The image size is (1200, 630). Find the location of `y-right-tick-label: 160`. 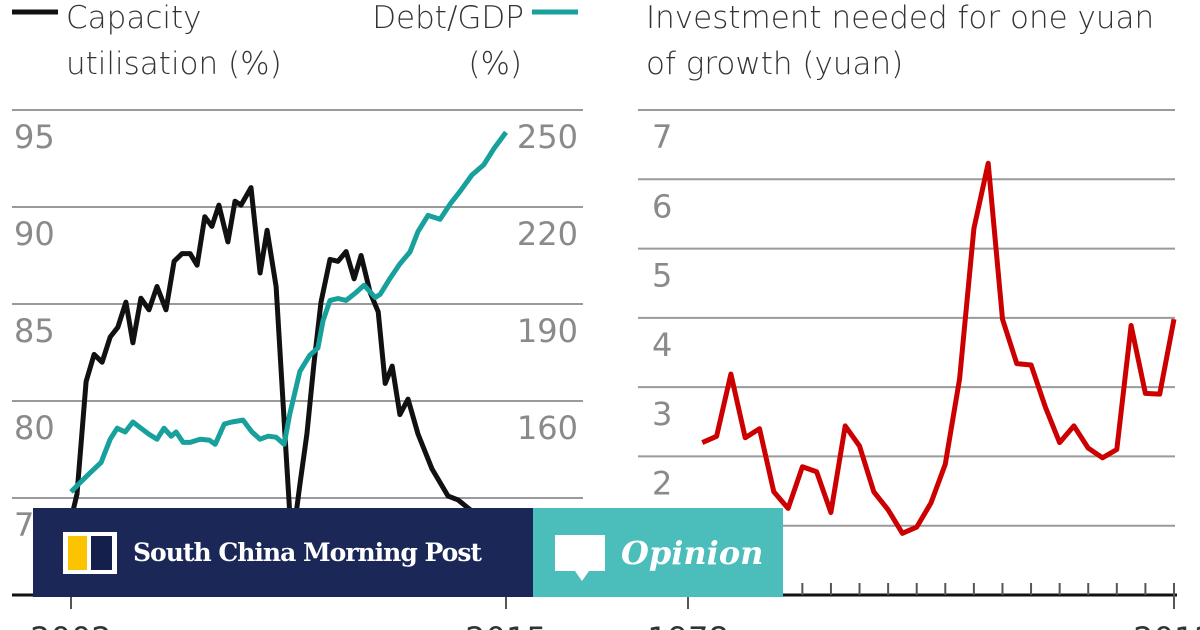

y-right-tick-label: 160 is located at coordinates (547, 428).